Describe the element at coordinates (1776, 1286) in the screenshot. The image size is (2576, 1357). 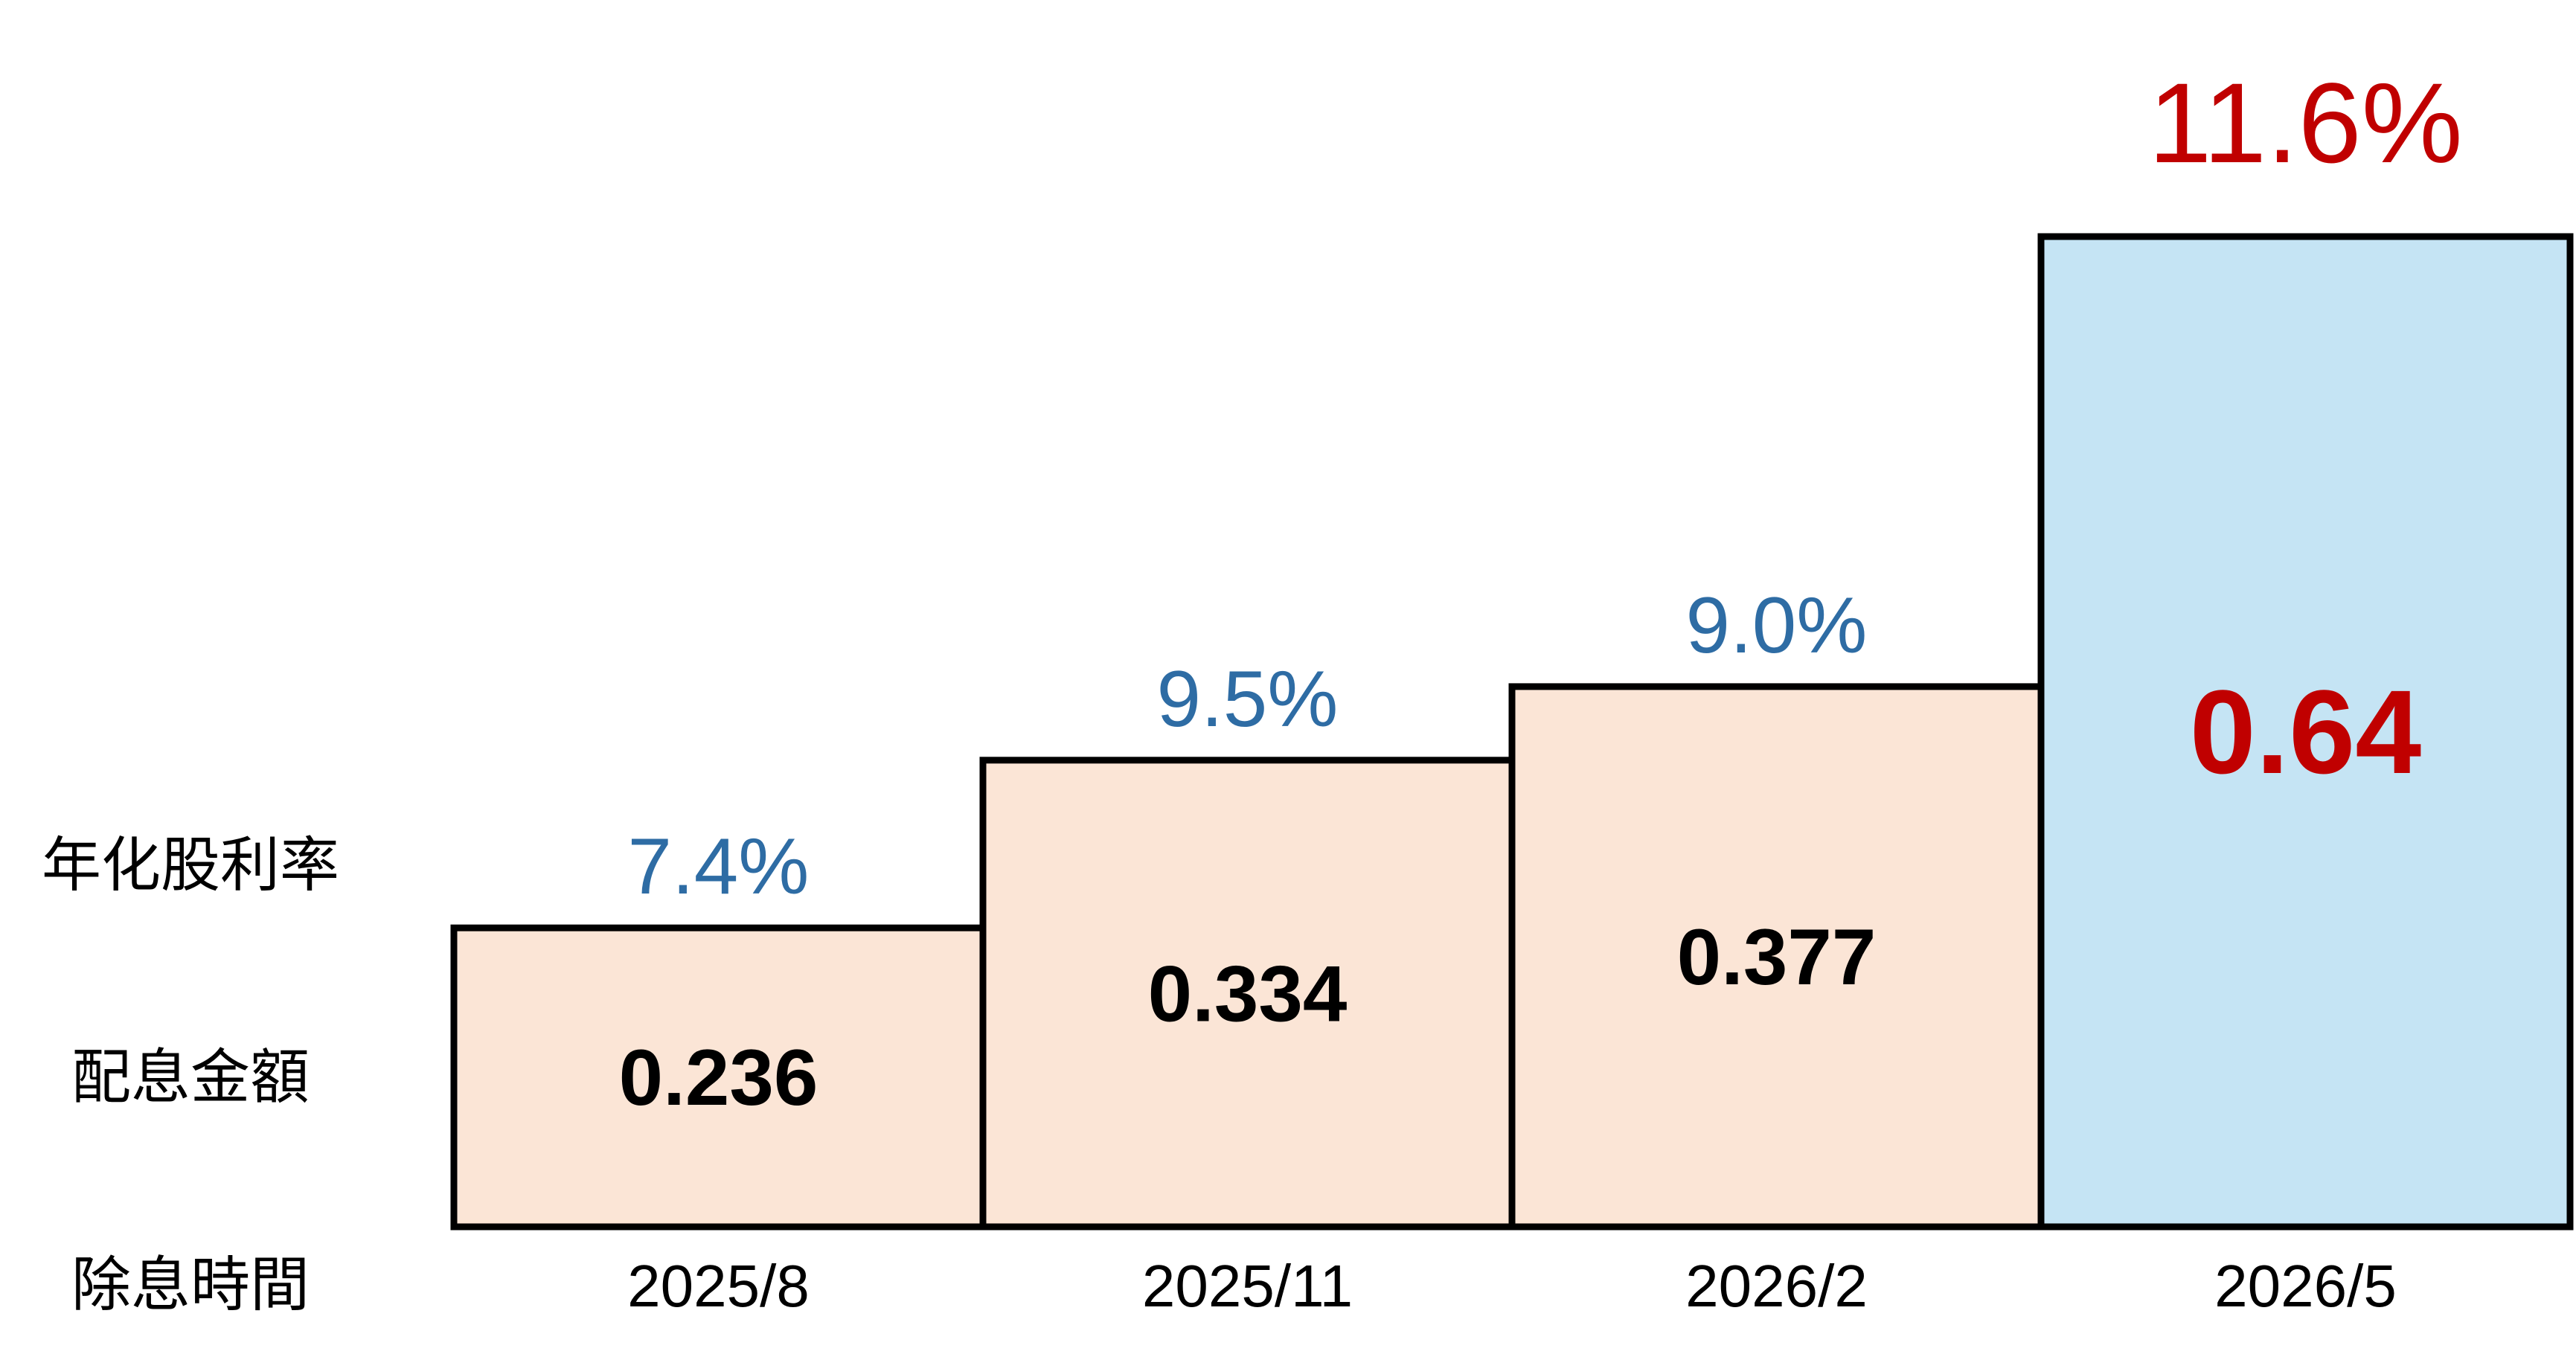
I see `x-tick-label-2026-2: 2026/2` at that location.